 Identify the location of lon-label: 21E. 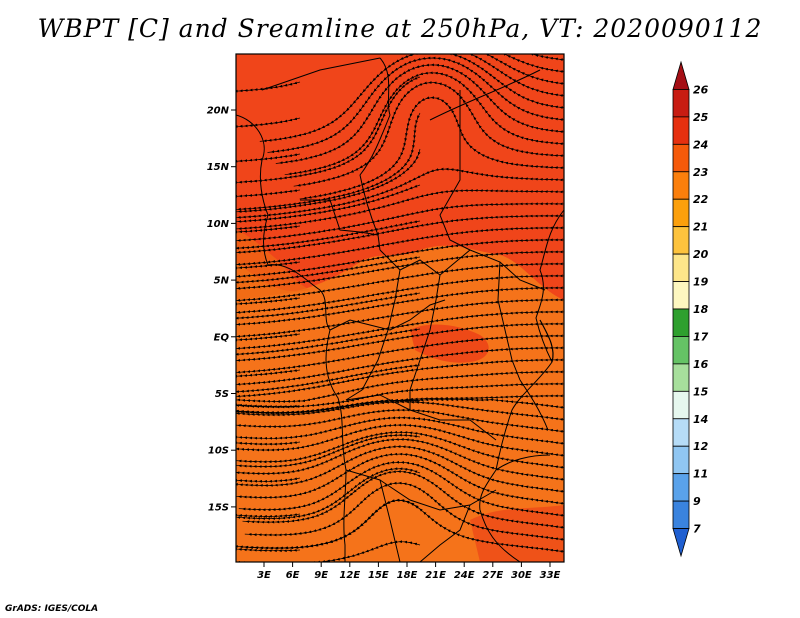
(435, 575).